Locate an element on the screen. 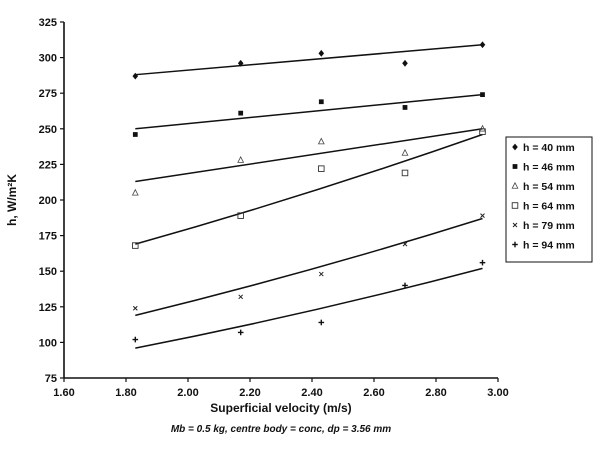 The image size is (601, 450). y-tick-label: 150 is located at coordinates (48, 272).